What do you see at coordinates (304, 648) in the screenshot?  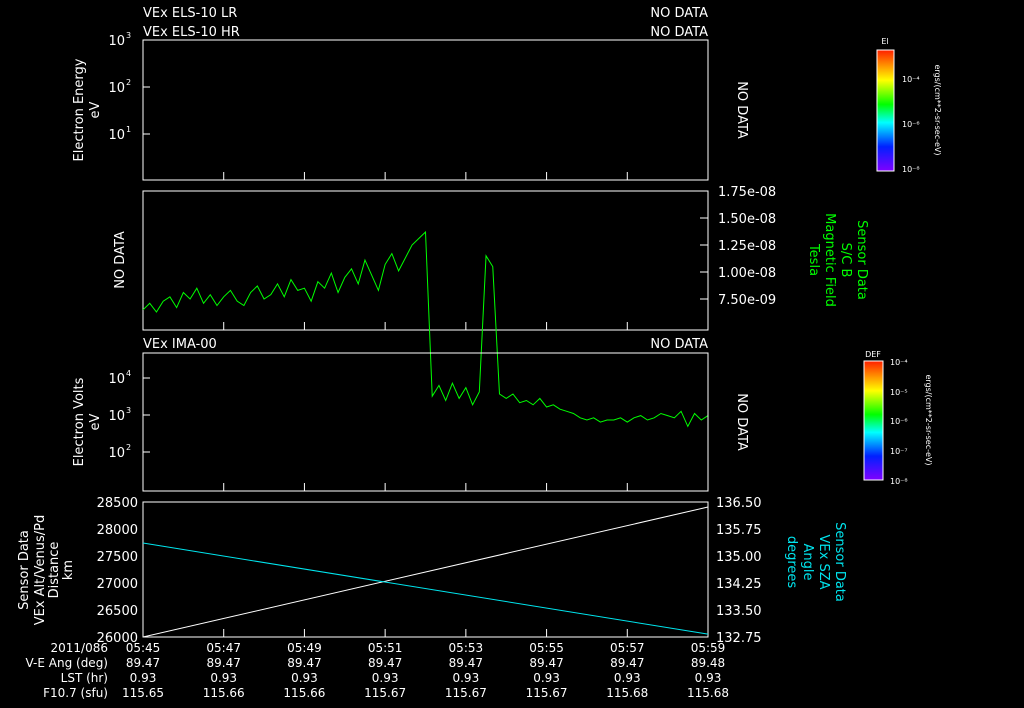 I see `footer-value: 05:49` at bounding box center [304, 648].